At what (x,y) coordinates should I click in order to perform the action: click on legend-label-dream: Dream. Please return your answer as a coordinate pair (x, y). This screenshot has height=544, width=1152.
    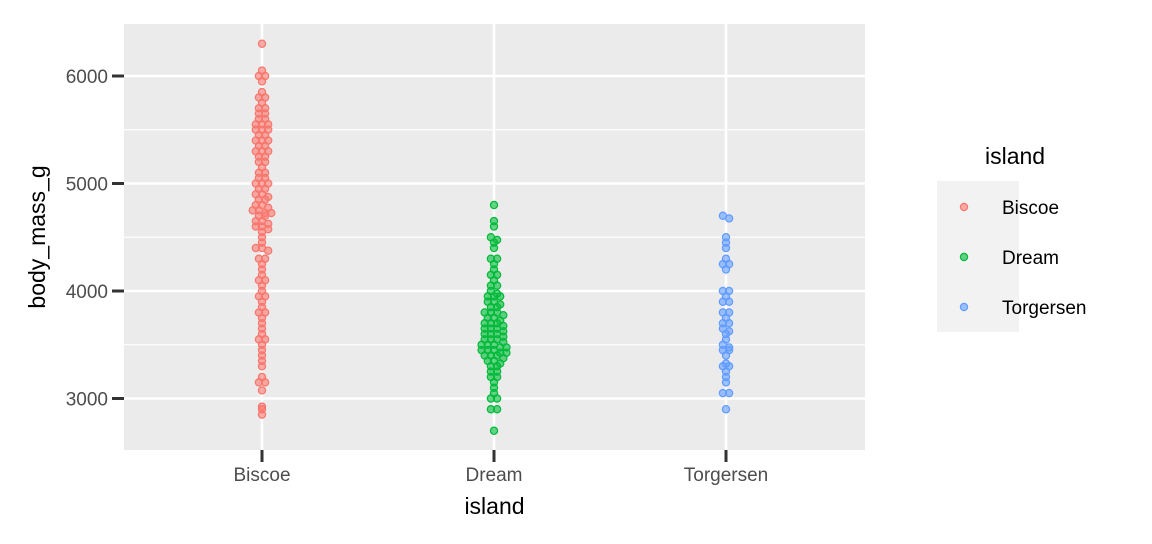
    Looking at the image, I should click on (1030, 258).